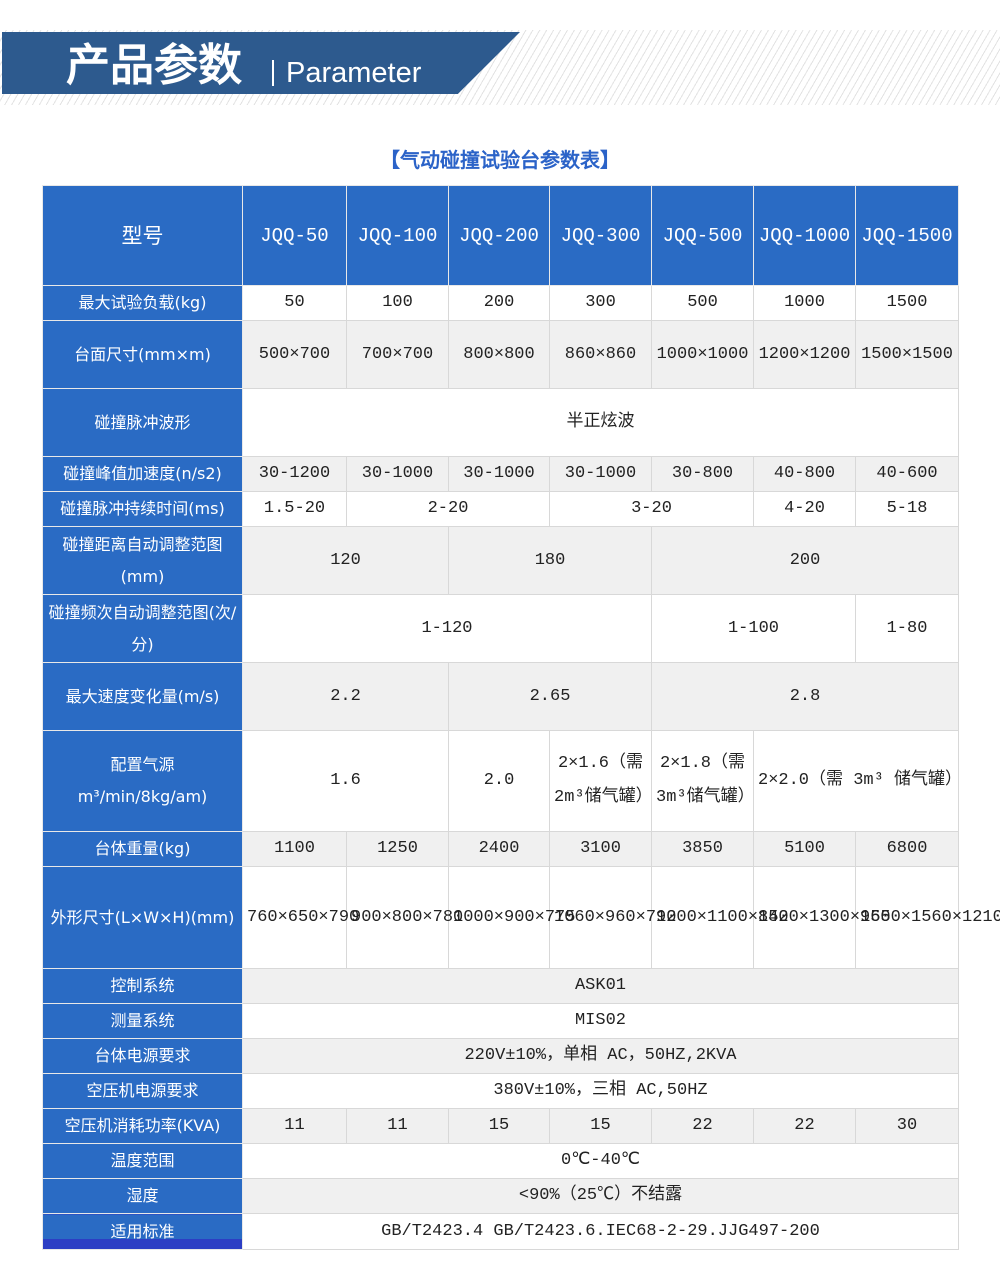  What do you see at coordinates (753, 628) in the screenshot?
I see `table-cell: 1-100` at bounding box center [753, 628].